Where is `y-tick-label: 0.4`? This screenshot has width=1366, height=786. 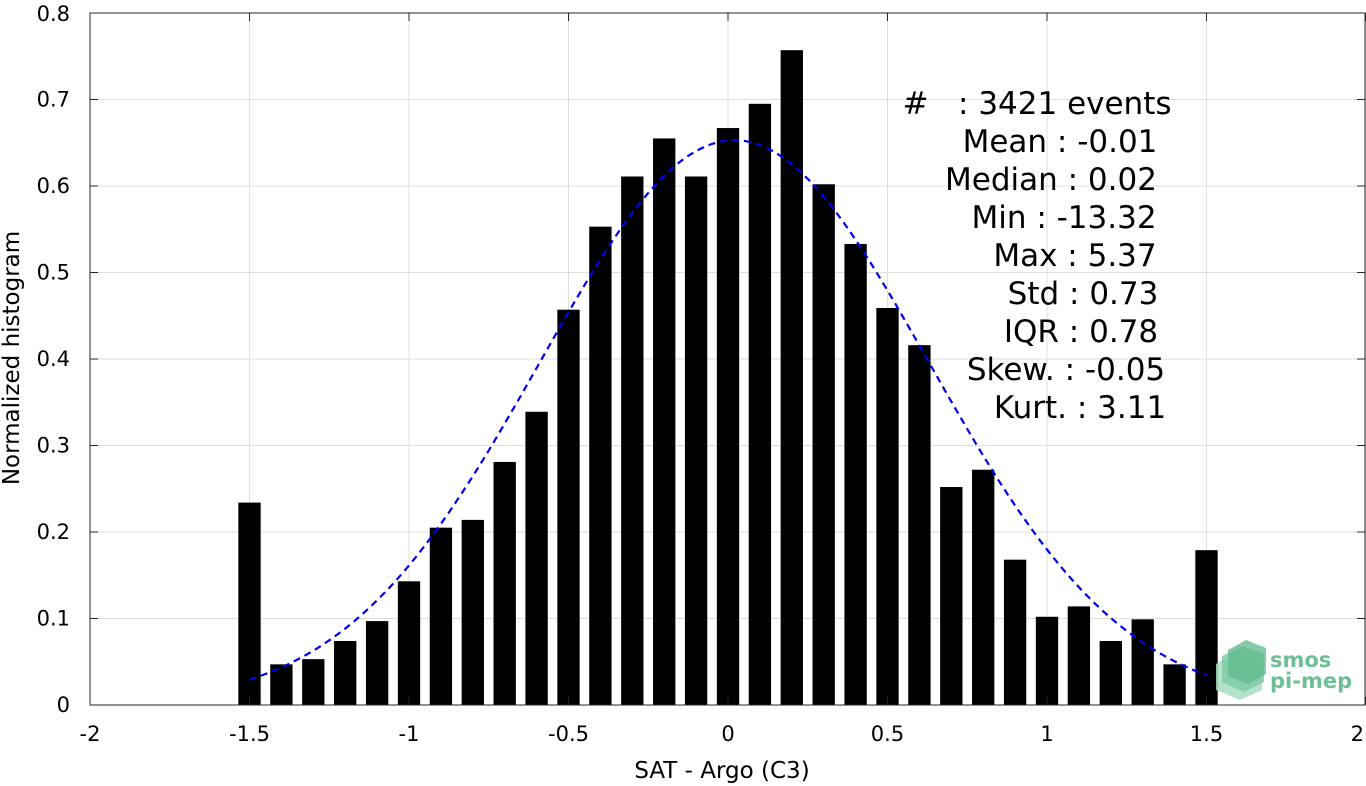 y-tick-label: 0.4 is located at coordinates (53, 359).